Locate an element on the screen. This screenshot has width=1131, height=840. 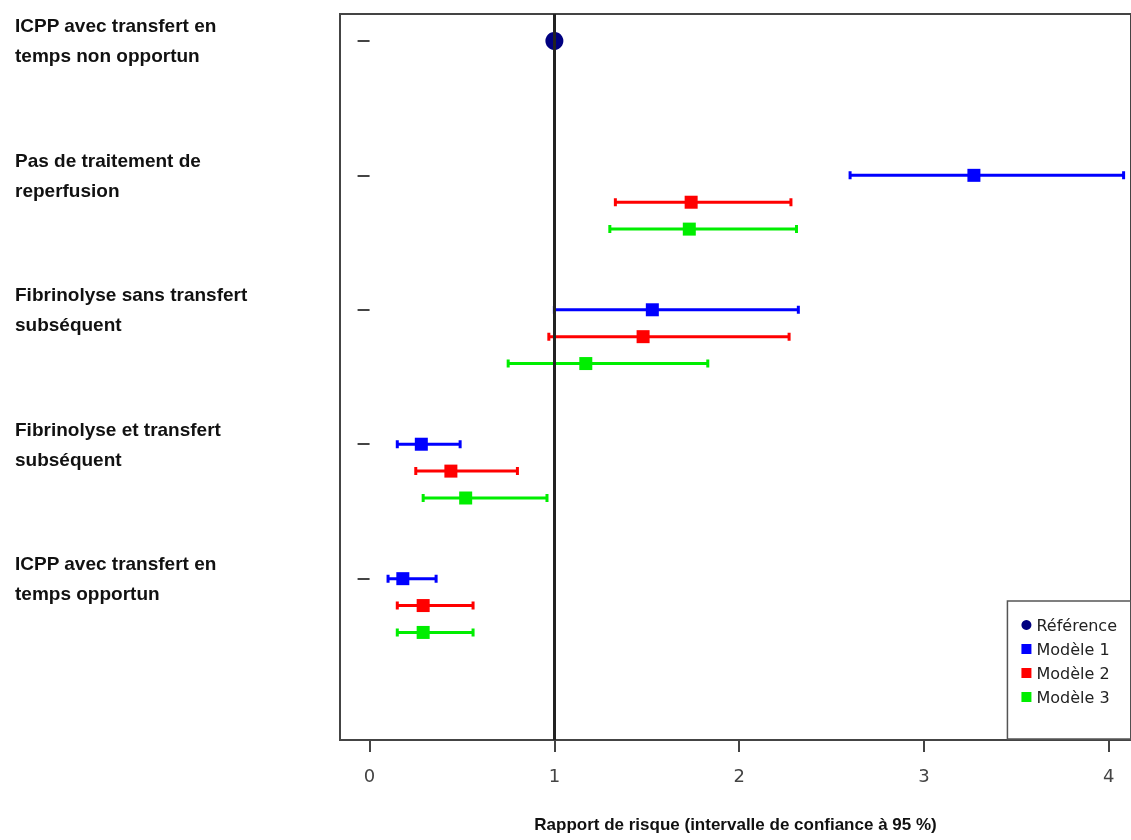
y-tick-label: ICPP avec transfert en temps non opportun is located at coordinates (118, 41).